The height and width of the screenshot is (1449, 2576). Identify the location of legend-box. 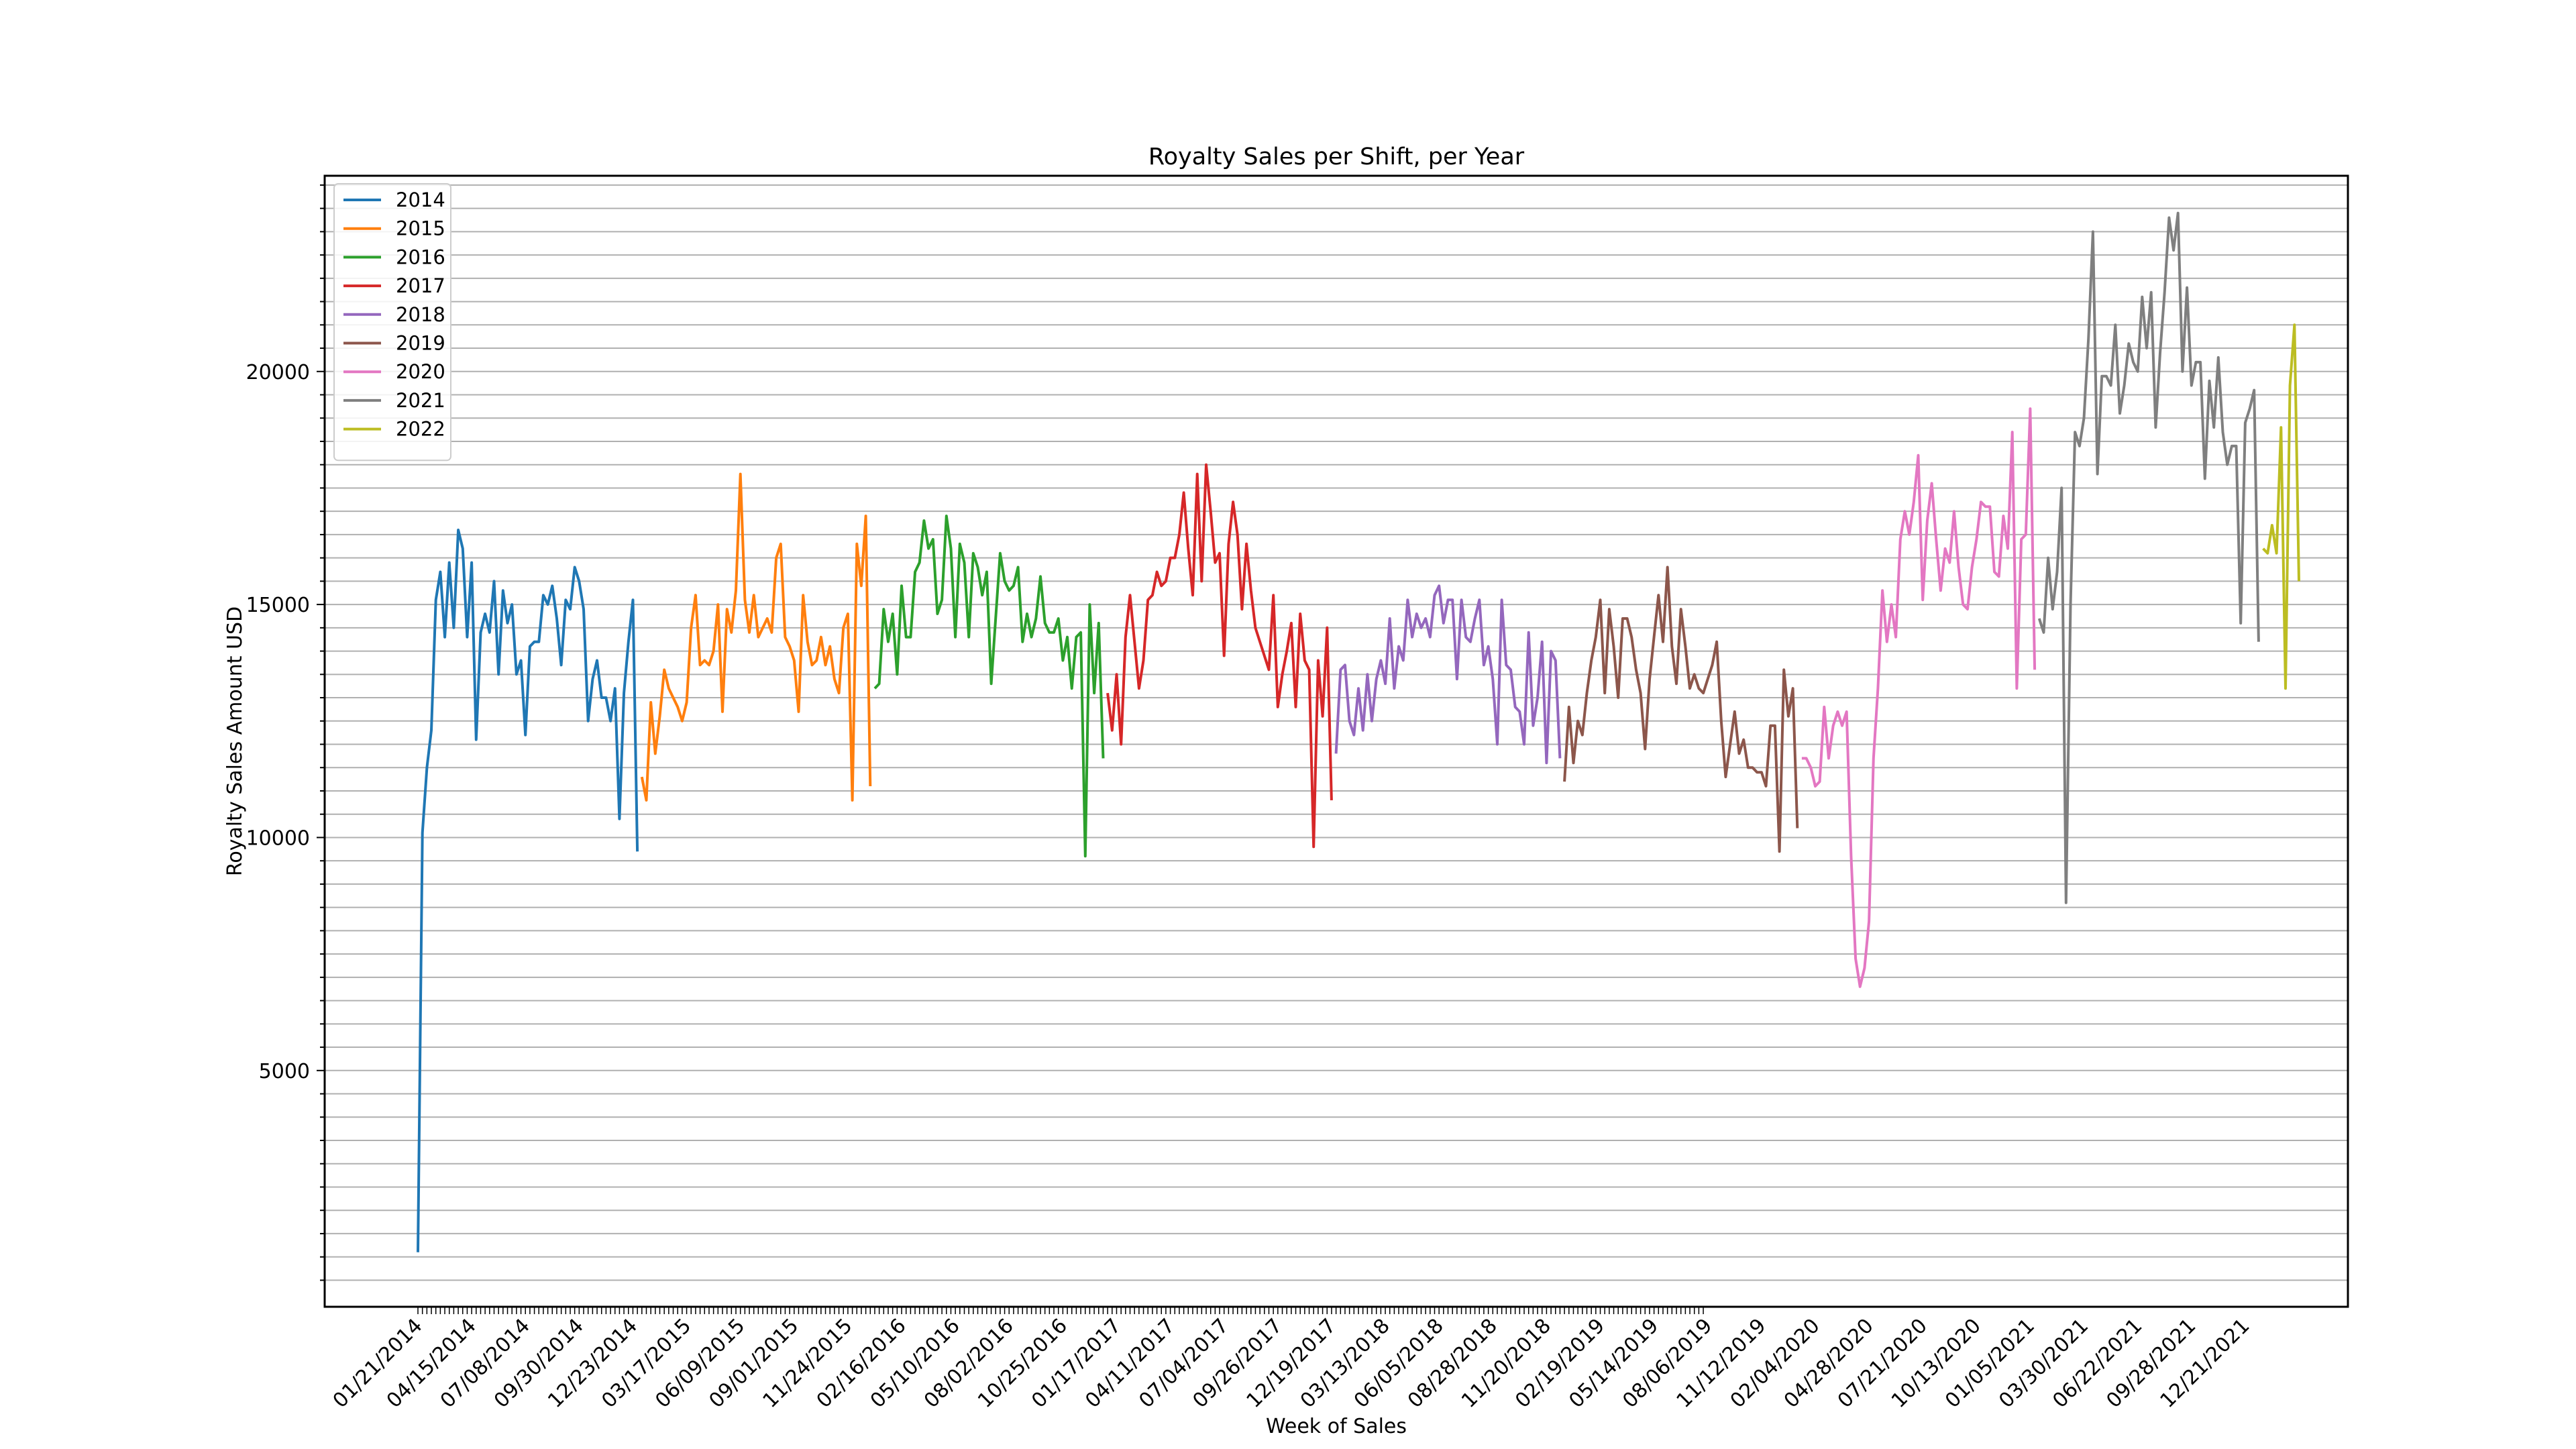
(392, 322).